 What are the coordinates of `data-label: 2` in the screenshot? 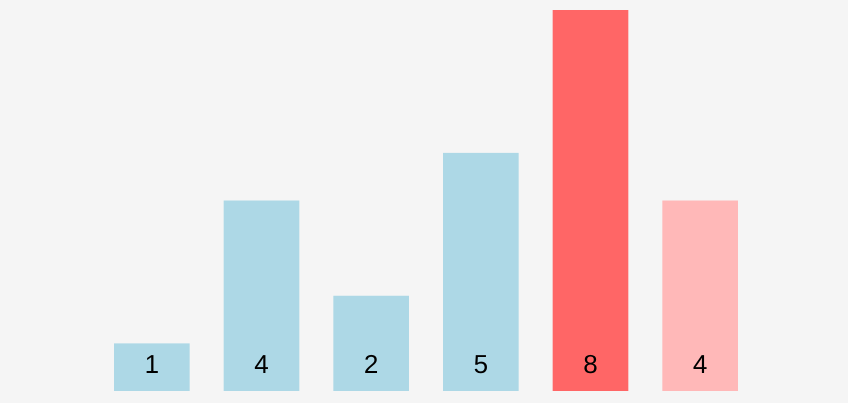 It's located at (371, 364).